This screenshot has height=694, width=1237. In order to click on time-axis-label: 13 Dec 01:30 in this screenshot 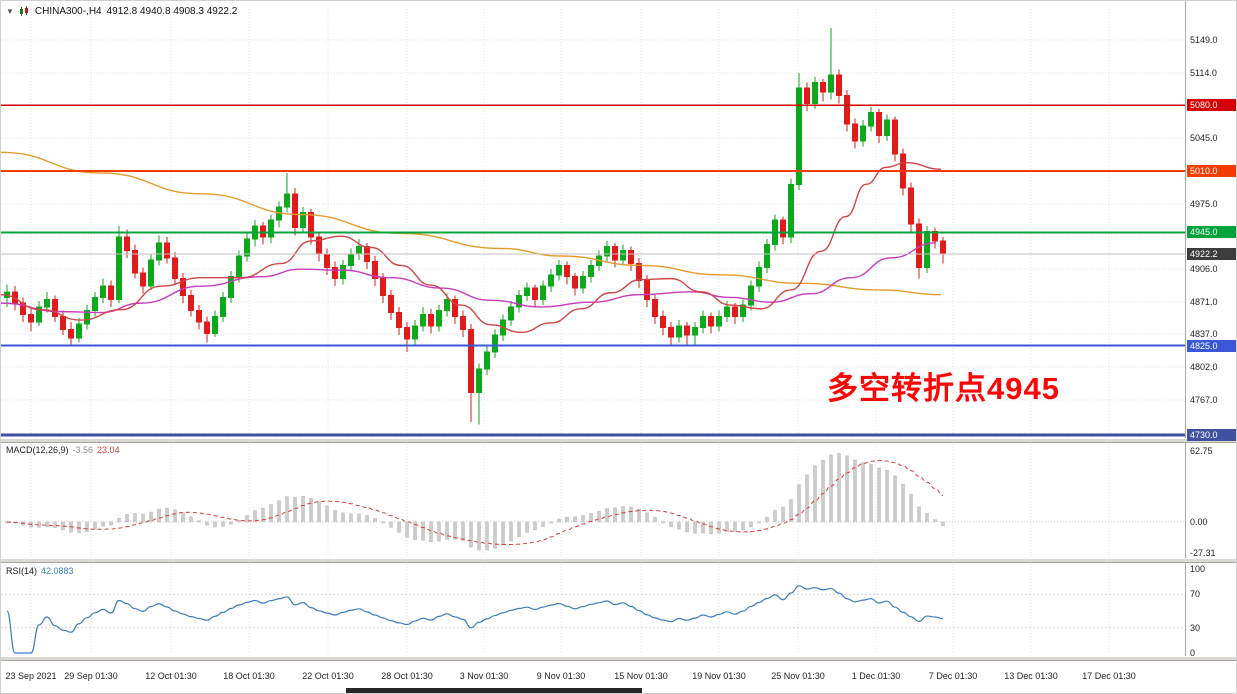, I will do `click(1031, 676)`.